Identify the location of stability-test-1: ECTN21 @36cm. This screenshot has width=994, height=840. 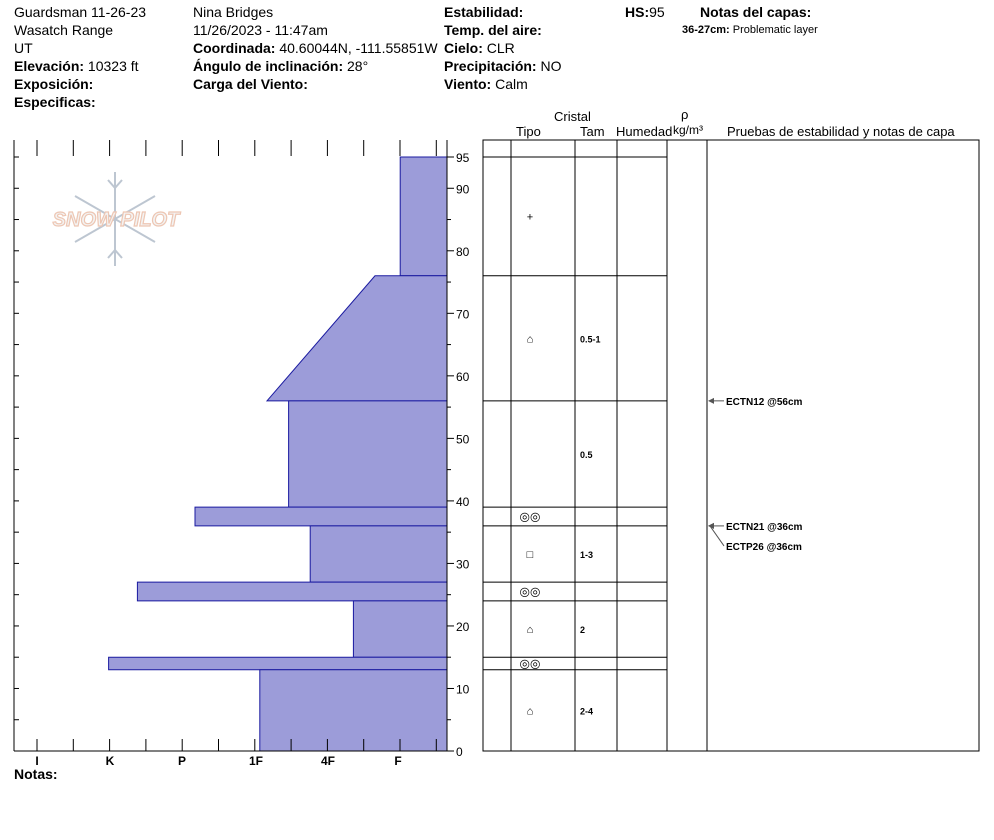
(764, 527).